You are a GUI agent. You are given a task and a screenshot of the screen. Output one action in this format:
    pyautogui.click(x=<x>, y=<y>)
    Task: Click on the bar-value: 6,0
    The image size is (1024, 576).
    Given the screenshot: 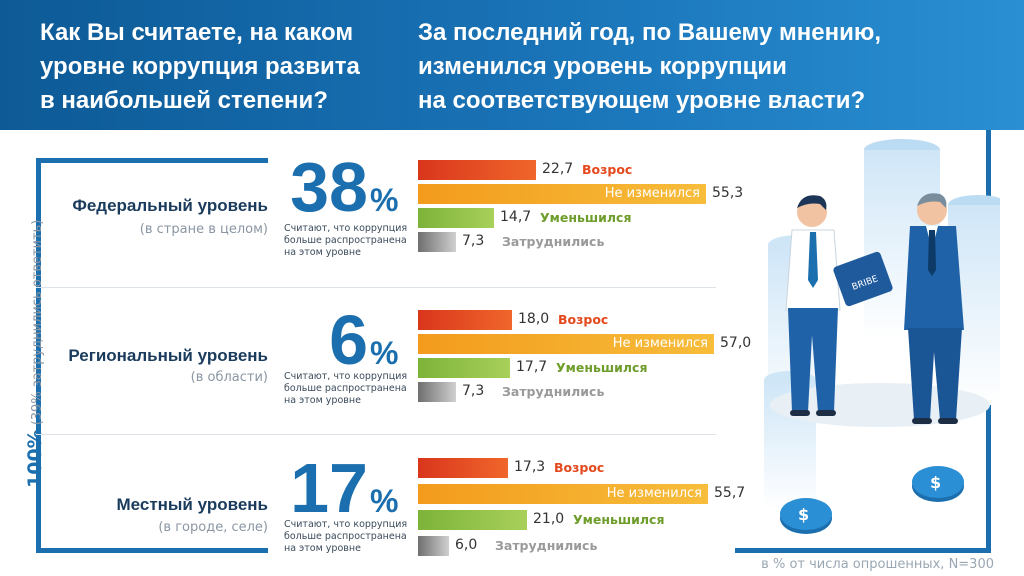 What is the action you would take?
    pyautogui.click(x=466, y=545)
    